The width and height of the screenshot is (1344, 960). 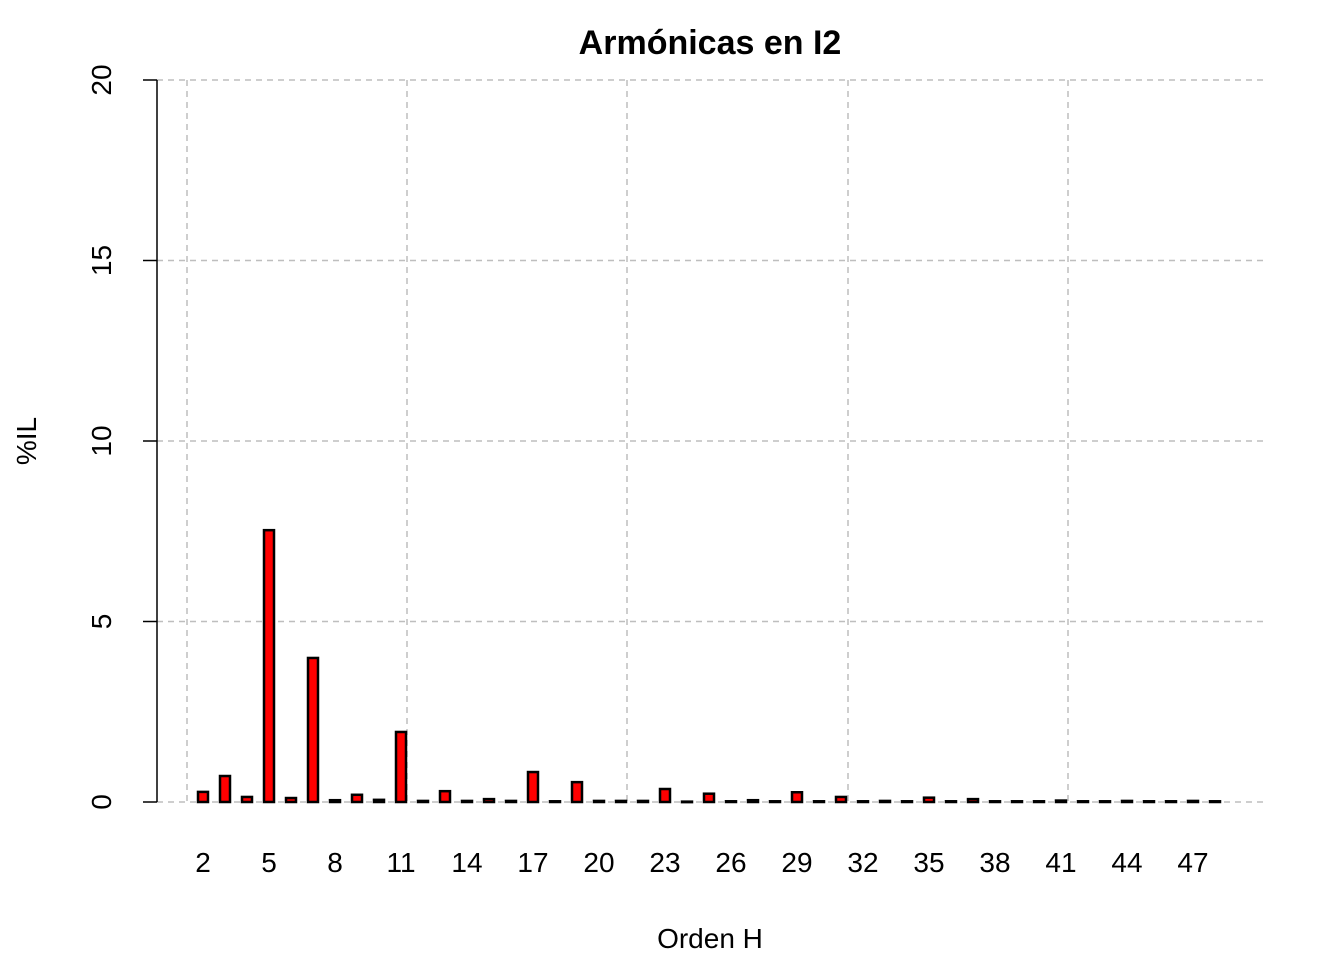 What do you see at coordinates (664, 862) in the screenshot?
I see `x-tick-label: 23` at bounding box center [664, 862].